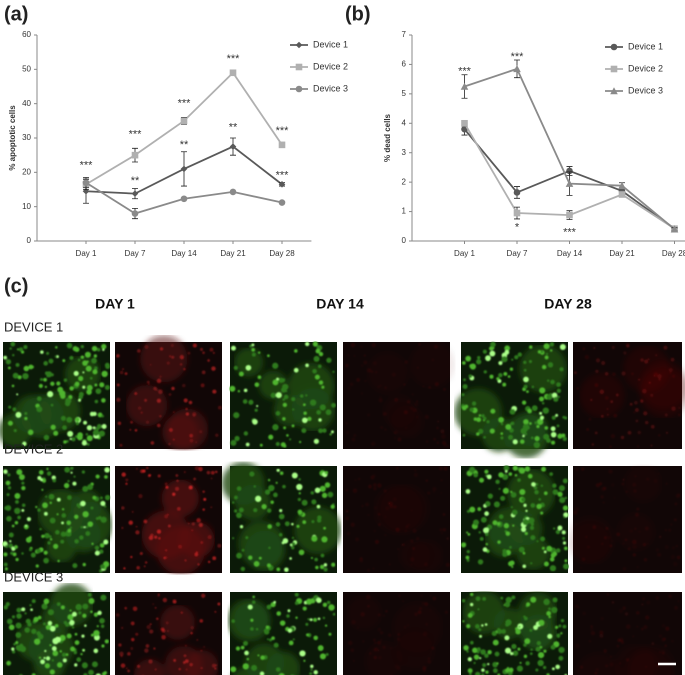 Image resolution: width=685 pixels, height=675 pixels. What do you see at coordinates (136, 134) in the screenshot?
I see `annotation: ***` at bounding box center [136, 134].